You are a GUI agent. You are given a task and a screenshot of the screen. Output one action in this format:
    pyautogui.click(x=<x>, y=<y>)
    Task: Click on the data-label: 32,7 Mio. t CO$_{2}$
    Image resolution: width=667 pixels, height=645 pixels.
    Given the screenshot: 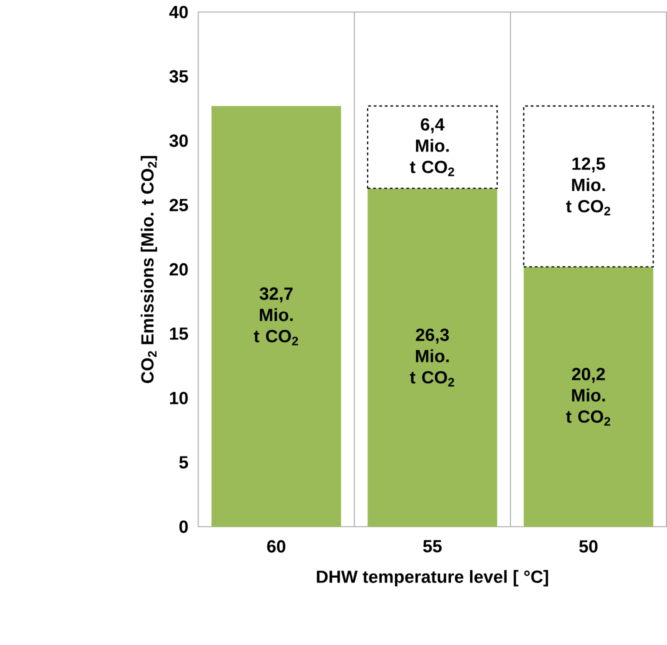 What is the action you would take?
    pyautogui.click(x=276, y=316)
    